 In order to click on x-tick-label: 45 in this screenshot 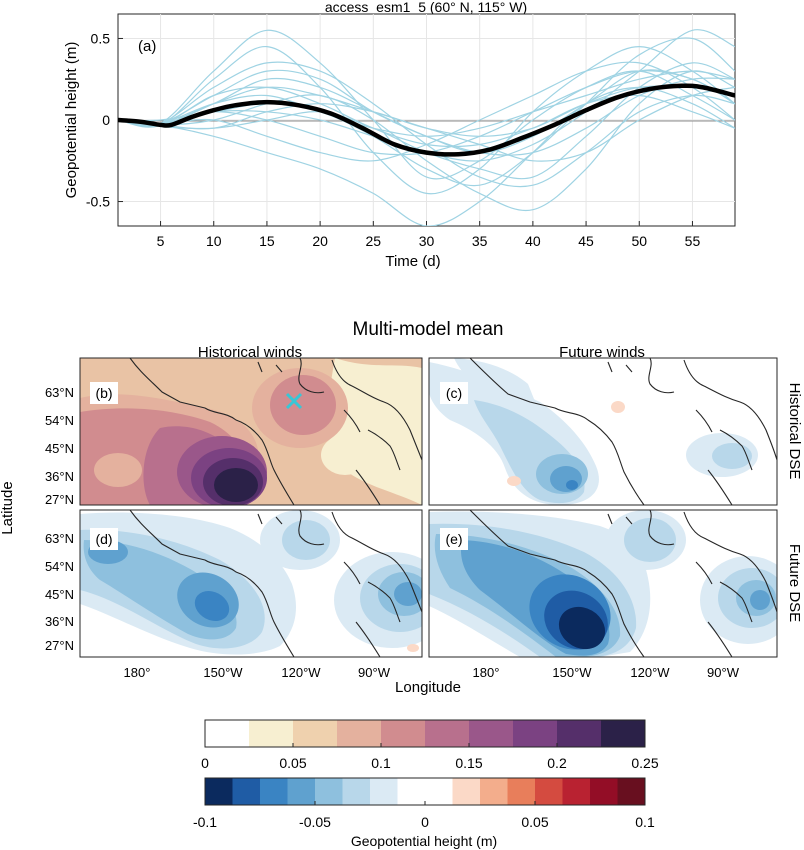, I will do `click(586, 241)`.